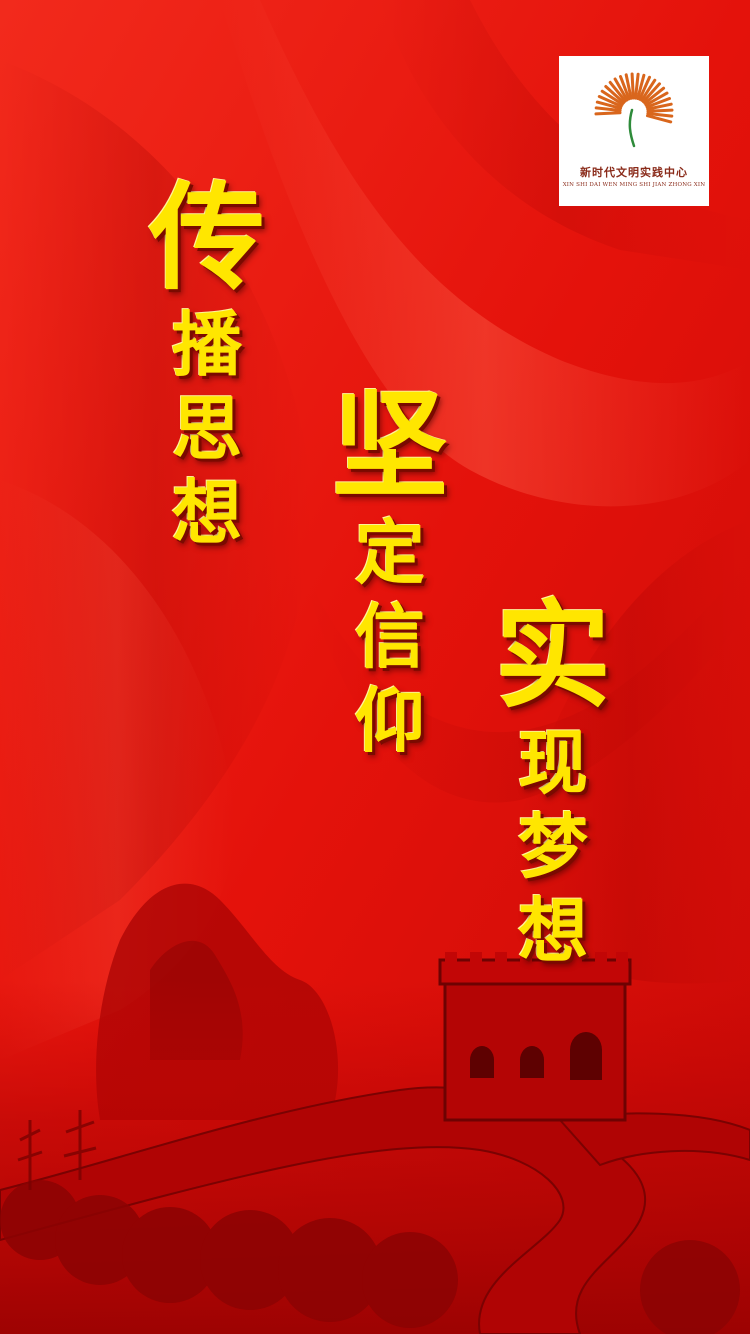  What do you see at coordinates (634, 110) in the screenshot?
I see `logo-sunburst-icon` at bounding box center [634, 110].